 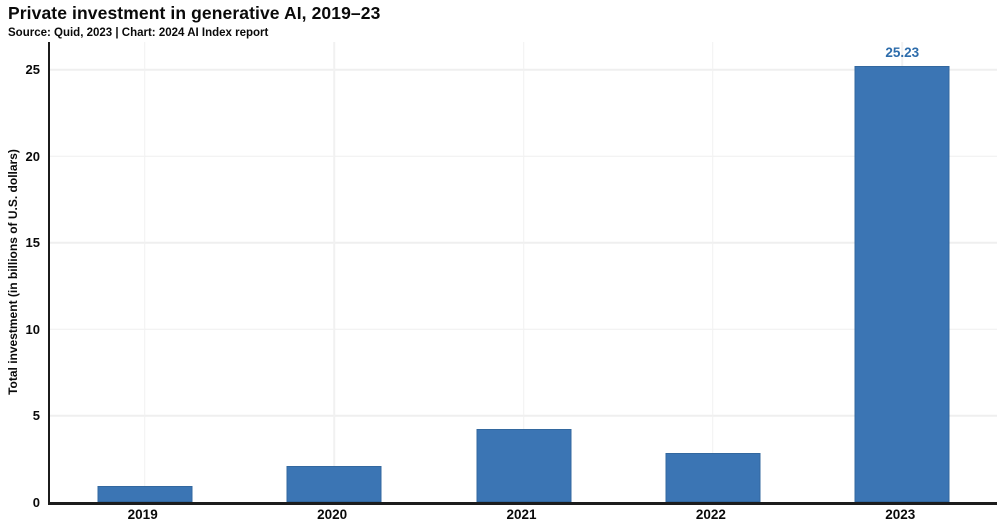 I want to click on y-tick-20: 20, so click(x=32, y=156).